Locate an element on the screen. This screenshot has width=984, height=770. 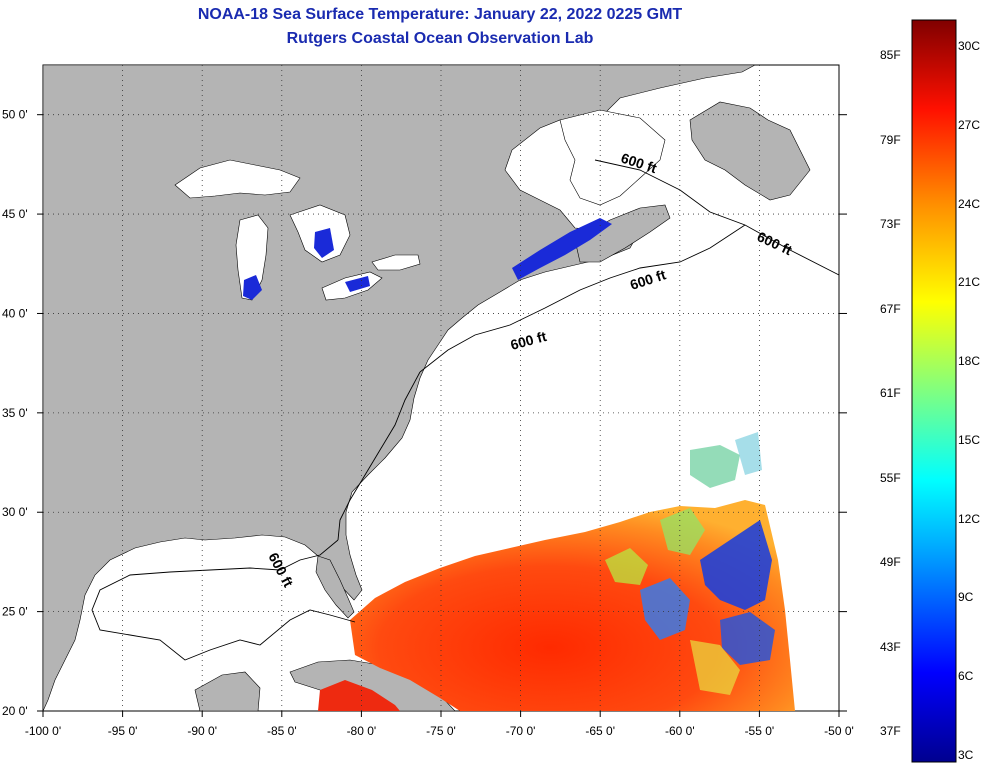
lat-tick-label: 45 0' is located at coordinates (15, 214).